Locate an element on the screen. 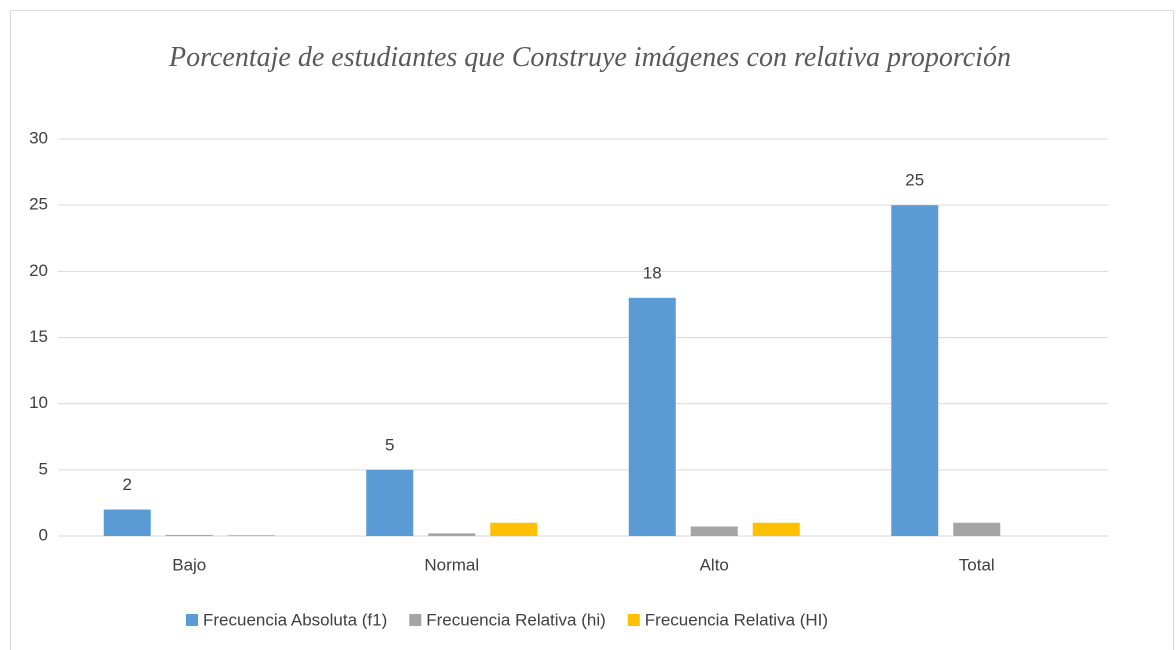  y-tick-label: 10 is located at coordinates (38, 402).